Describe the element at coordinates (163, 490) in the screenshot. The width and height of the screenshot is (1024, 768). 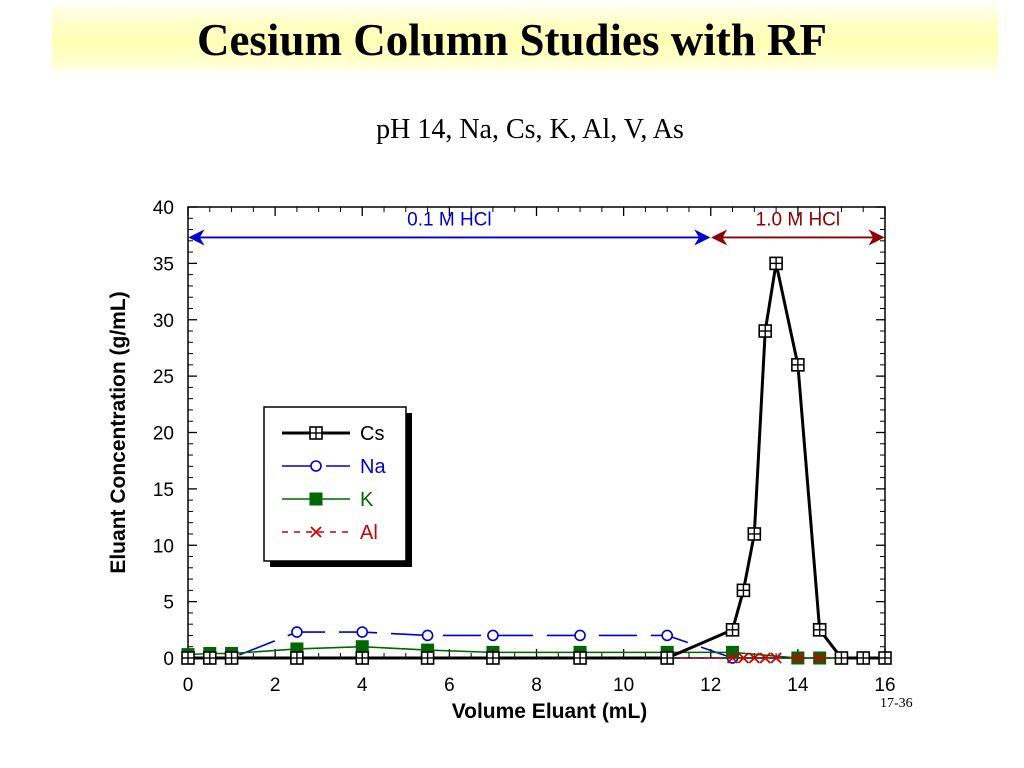
I see `y-tick-label: 15` at that location.